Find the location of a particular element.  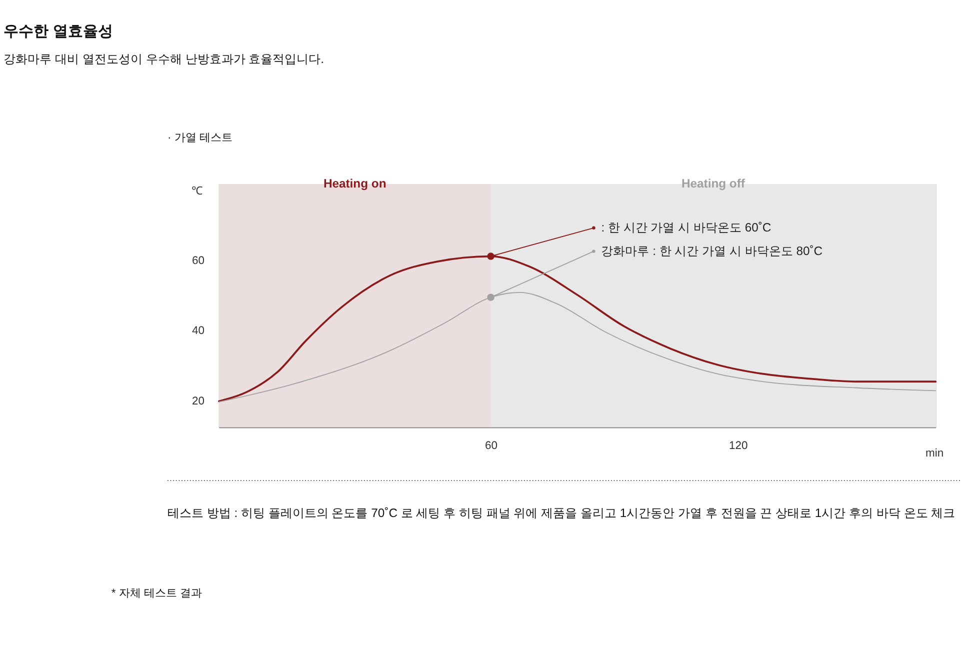

y-tick-label: 20 is located at coordinates (198, 401).